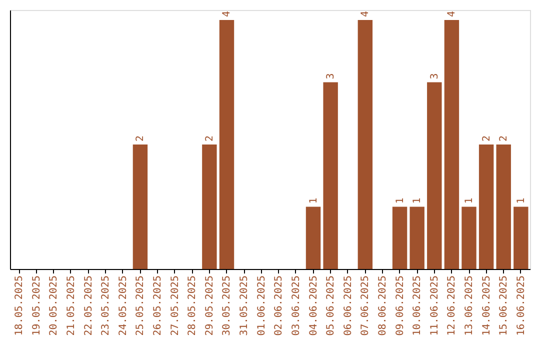  I want to click on x-tick-label: 28.05.2025, so click(192, 306).